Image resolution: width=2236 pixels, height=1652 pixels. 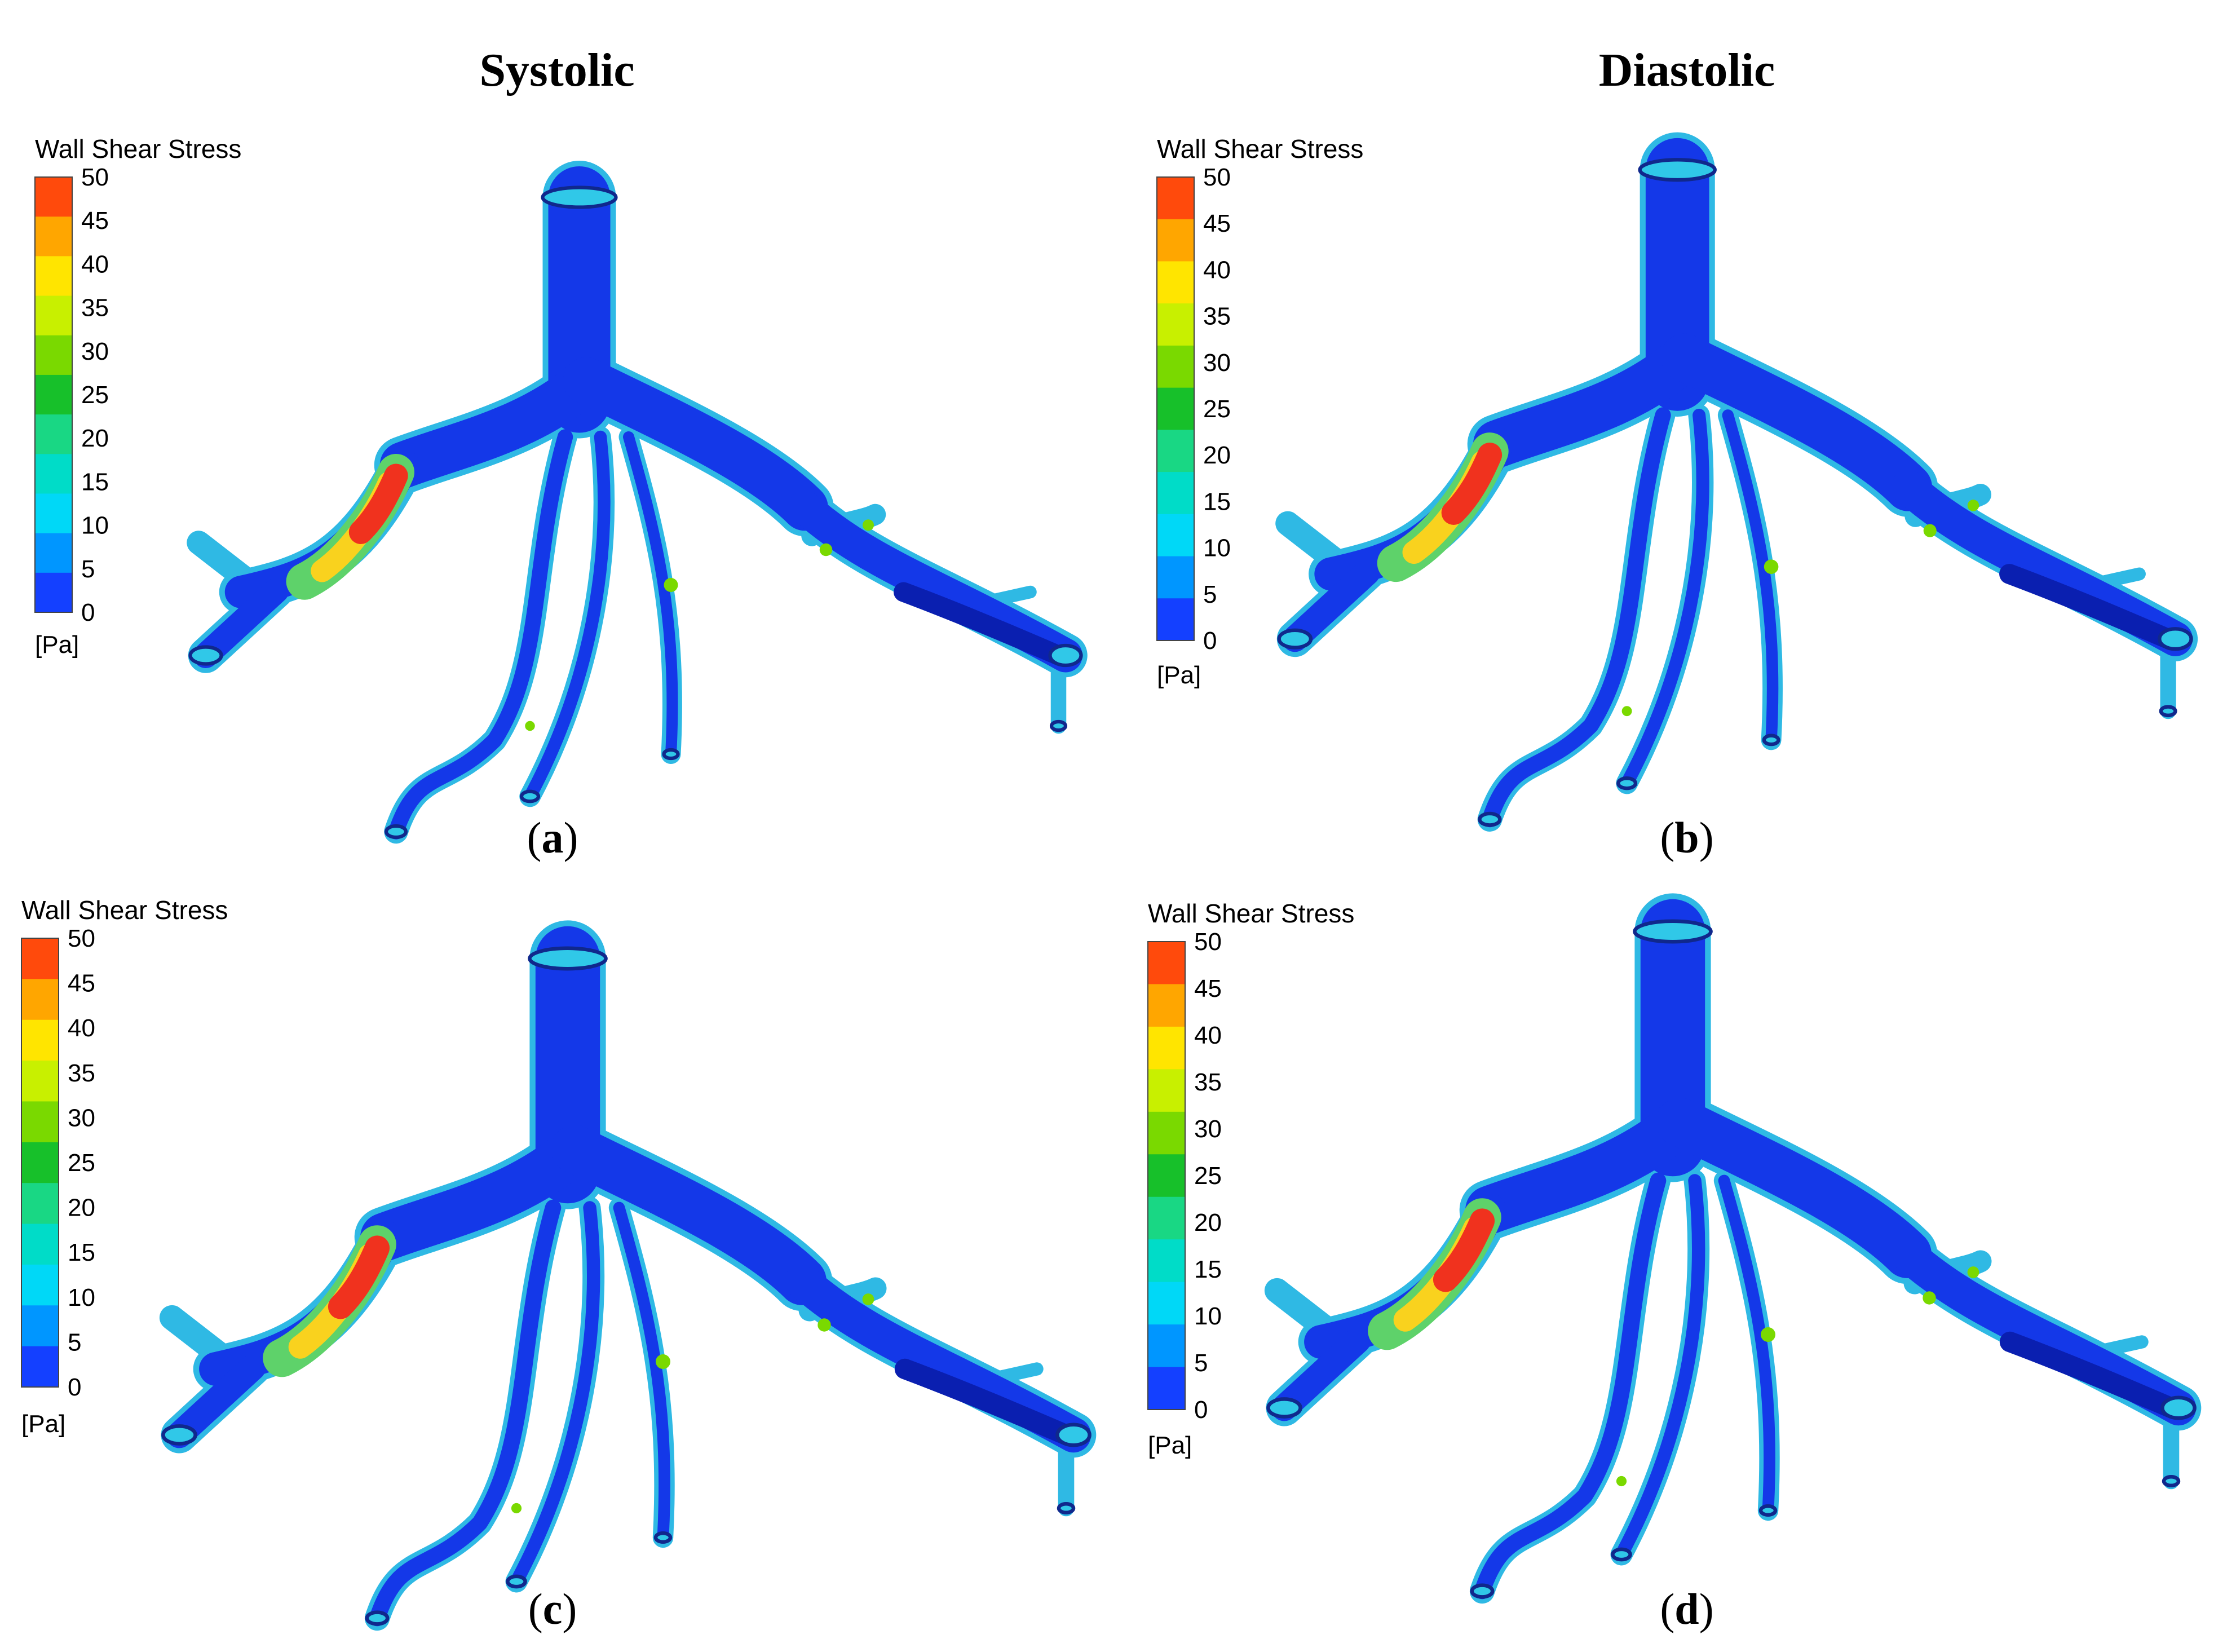 What do you see at coordinates (552, 837) in the screenshot?
I see `panel-label-a: (a)` at bounding box center [552, 837].